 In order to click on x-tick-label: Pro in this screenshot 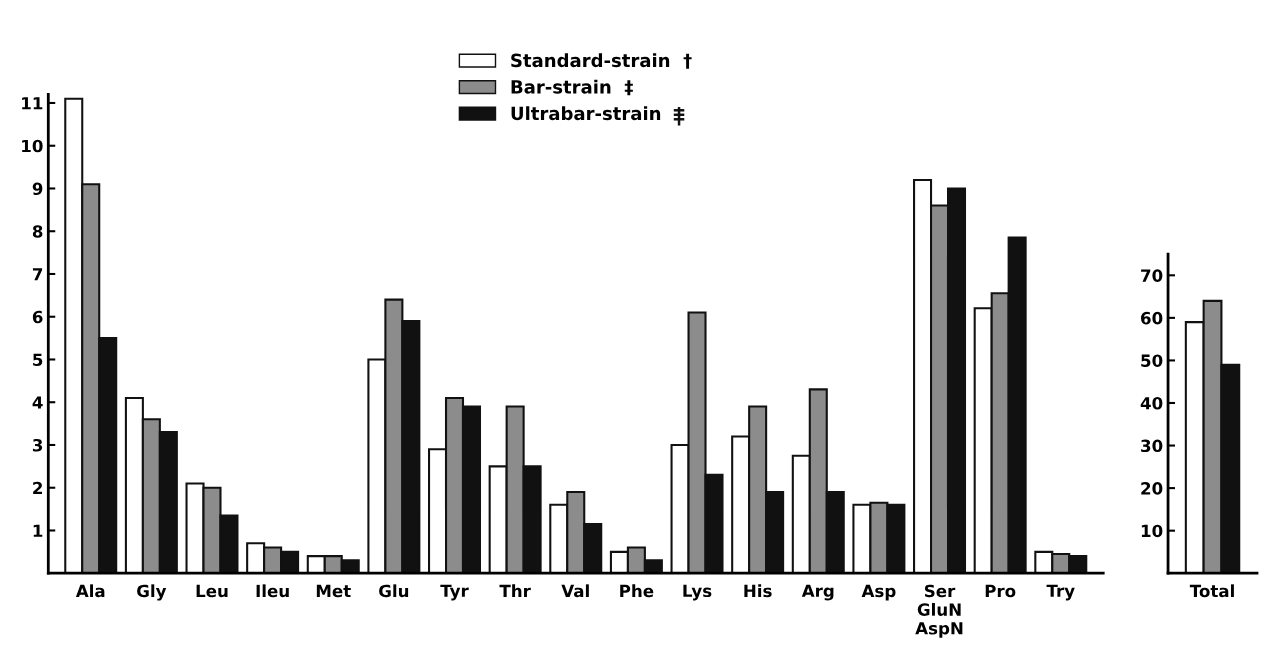, I will do `click(1000, 591)`.